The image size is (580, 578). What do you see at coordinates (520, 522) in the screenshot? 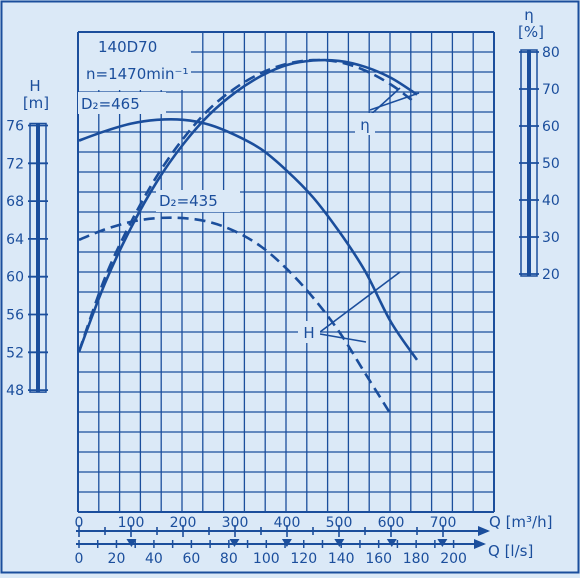
I see `x-primary-label: Q [m³/h]` at bounding box center [520, 522].